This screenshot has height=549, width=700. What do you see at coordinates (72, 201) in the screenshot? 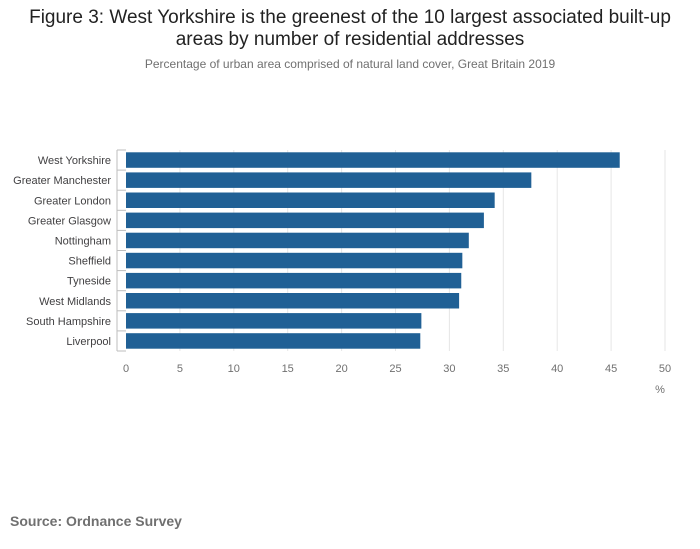
I see `category-label: Greater London` at bounding box center [72, 201].